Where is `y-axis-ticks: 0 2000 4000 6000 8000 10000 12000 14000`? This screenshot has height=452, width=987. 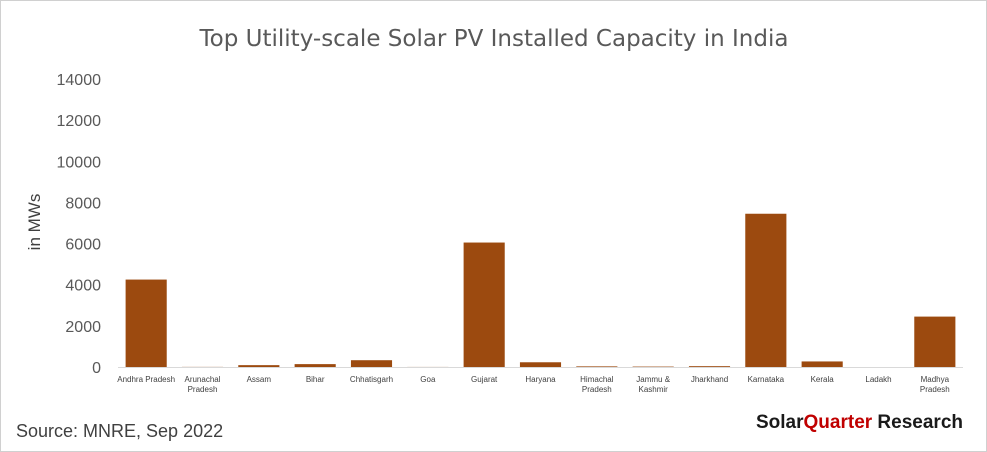
y-axis-ticks: 0 2000 4000 6000 8000 10000 12000 14000 is located at coordinates (79, 224).